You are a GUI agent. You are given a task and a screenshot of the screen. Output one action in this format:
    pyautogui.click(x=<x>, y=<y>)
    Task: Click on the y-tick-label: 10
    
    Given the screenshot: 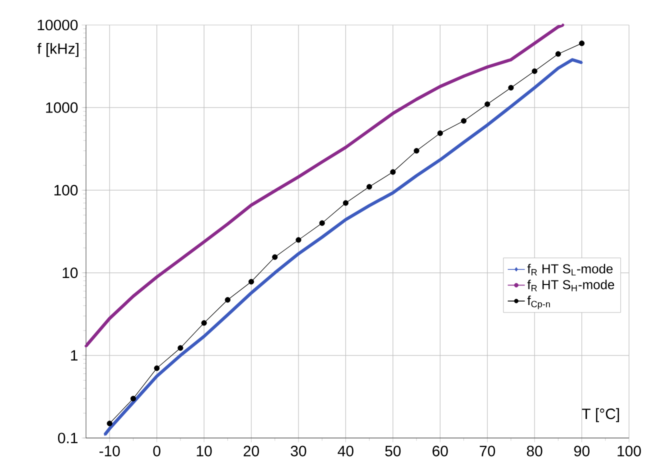 What is the action you would take?
    pyautogui.click(x=70, y=273)
    